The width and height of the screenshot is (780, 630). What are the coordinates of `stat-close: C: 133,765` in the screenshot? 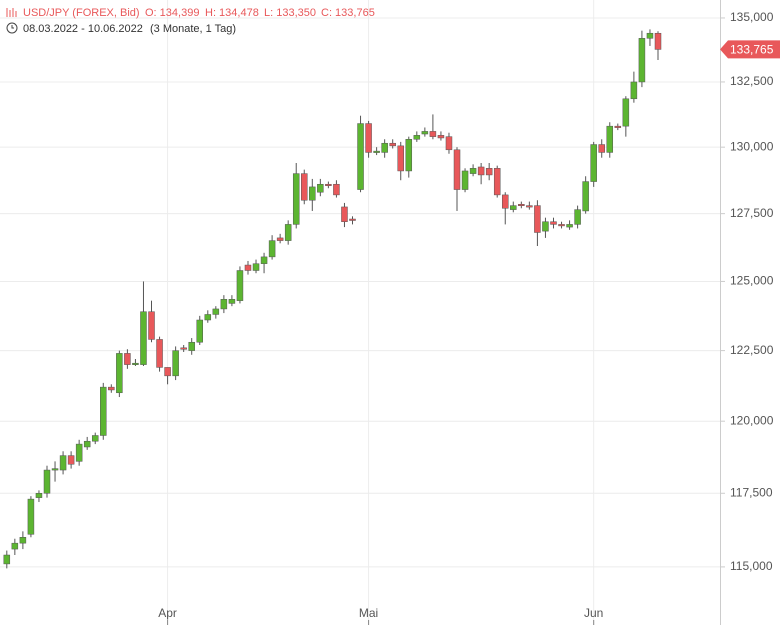 It's located at (348, 13).